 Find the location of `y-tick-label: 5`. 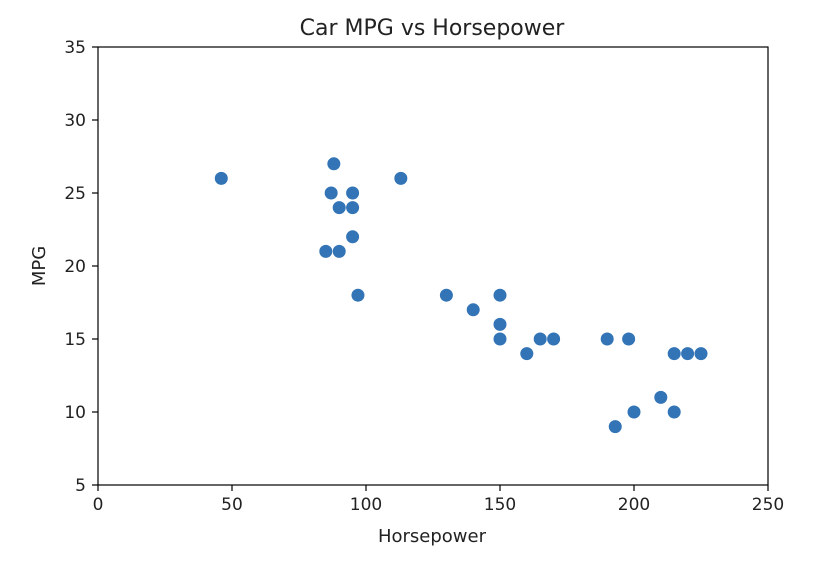

y-tick-label: 5 is located at coordinates (80, 486).